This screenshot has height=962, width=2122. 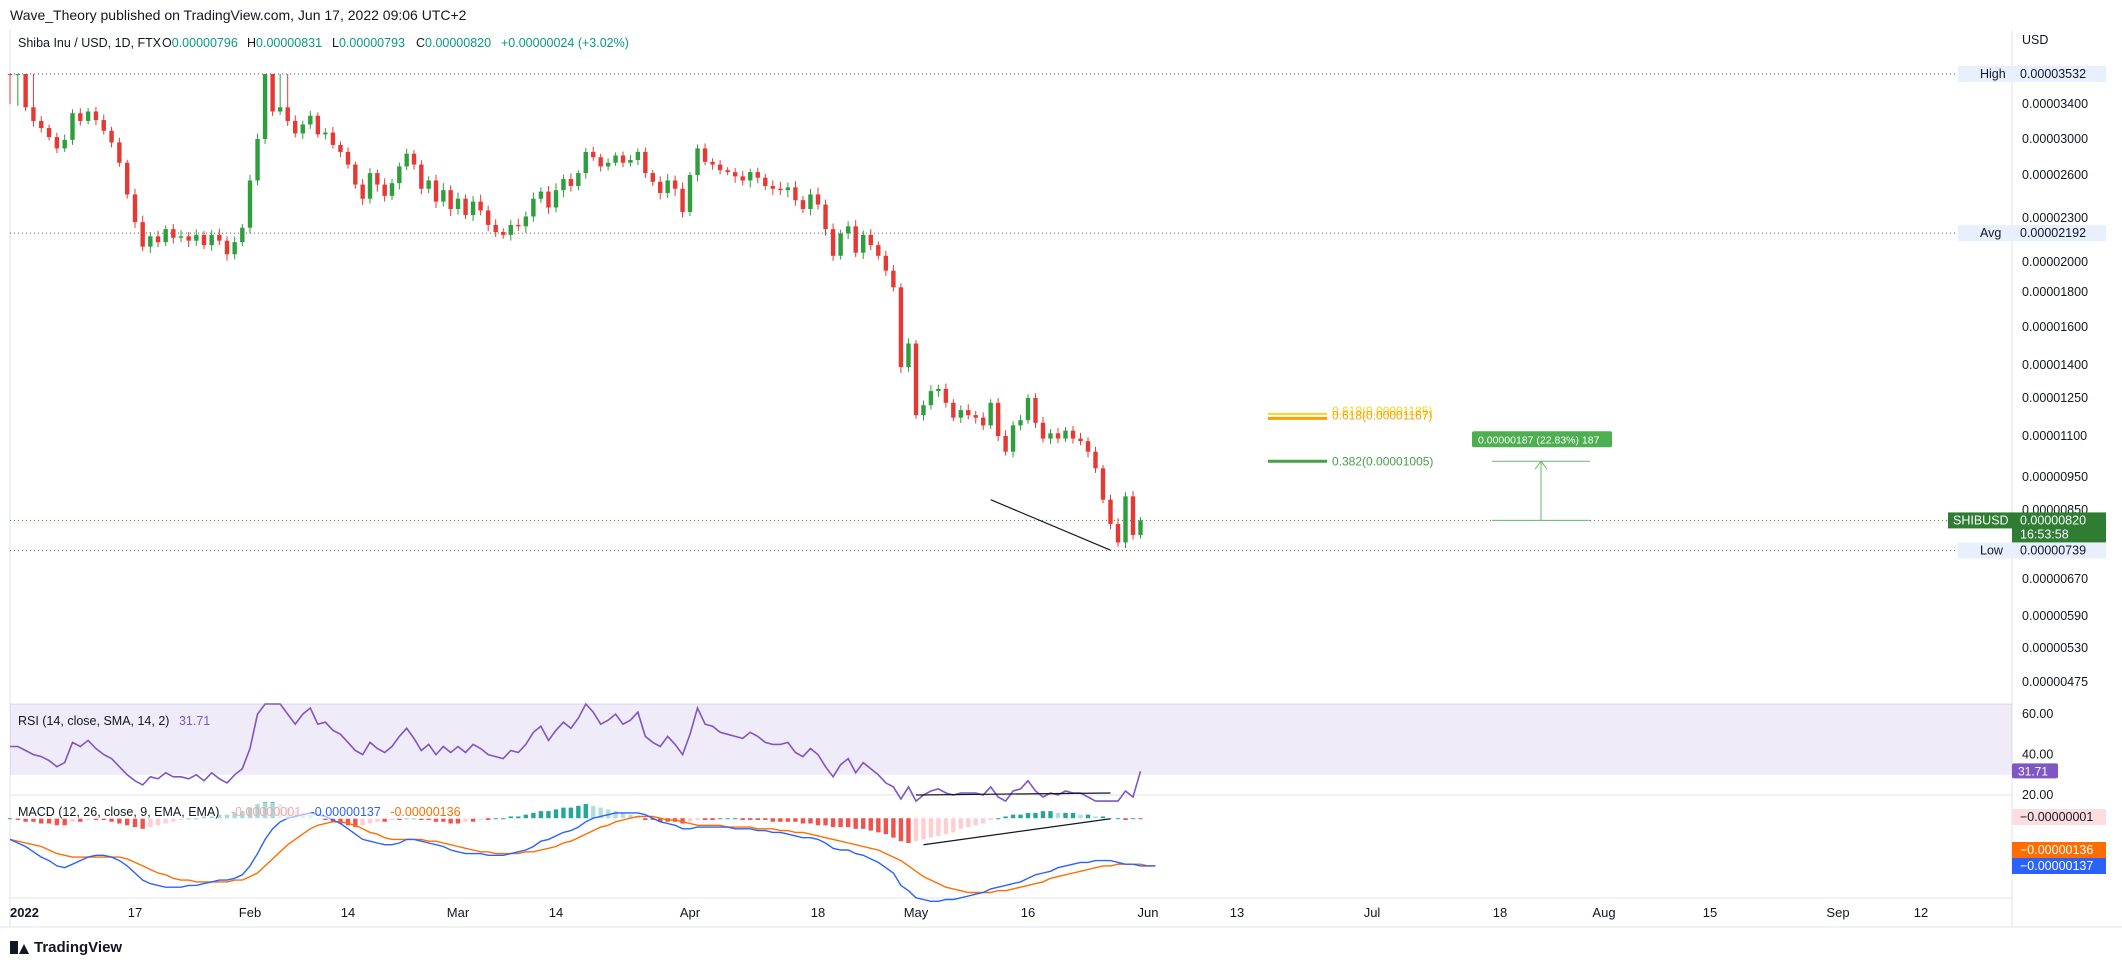 What do you see at coordinates (2037, 755) in the screenshot?
I see `rsi-tick-label: 40.00` at bounding box center [2037, 755].